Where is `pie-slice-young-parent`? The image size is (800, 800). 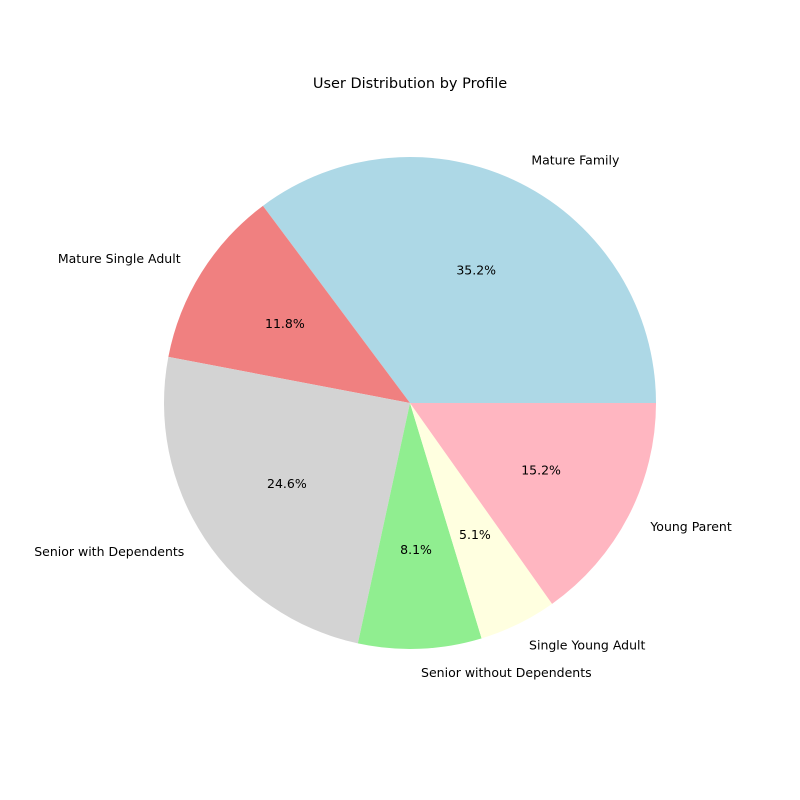 pie-slice-young-parent is located at coordinates (533, 503).